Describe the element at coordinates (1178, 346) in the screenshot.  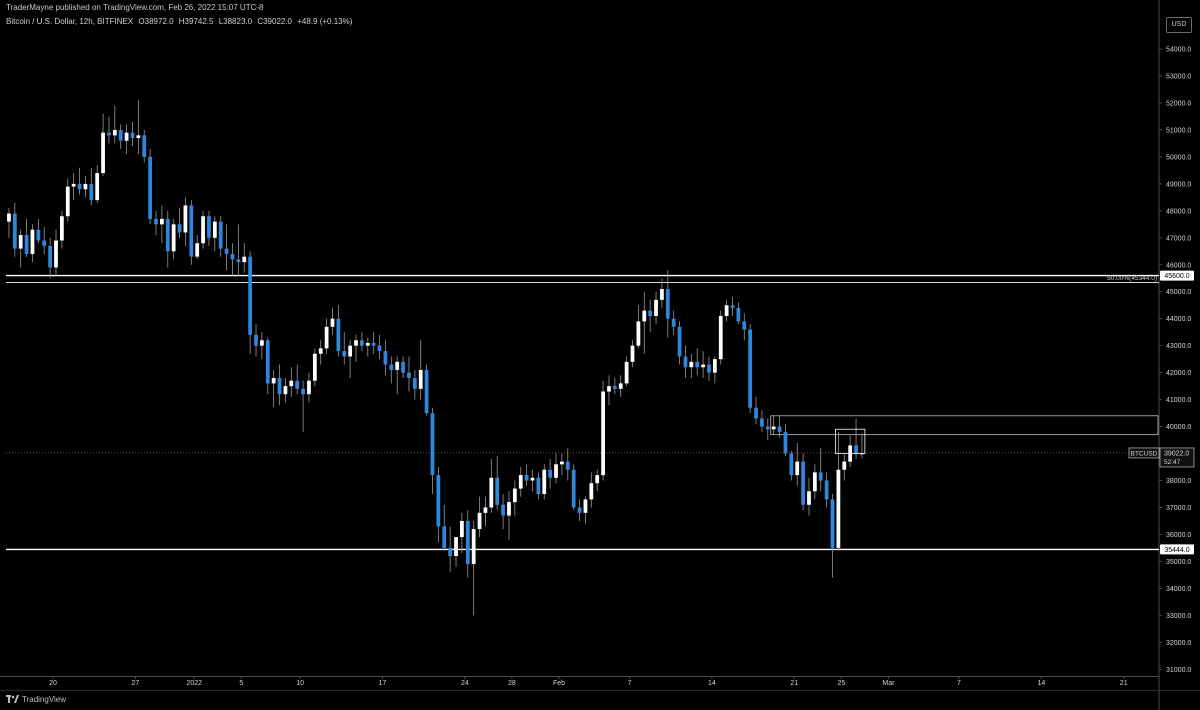
I see `price-axis-label: 43000.0` at that location.